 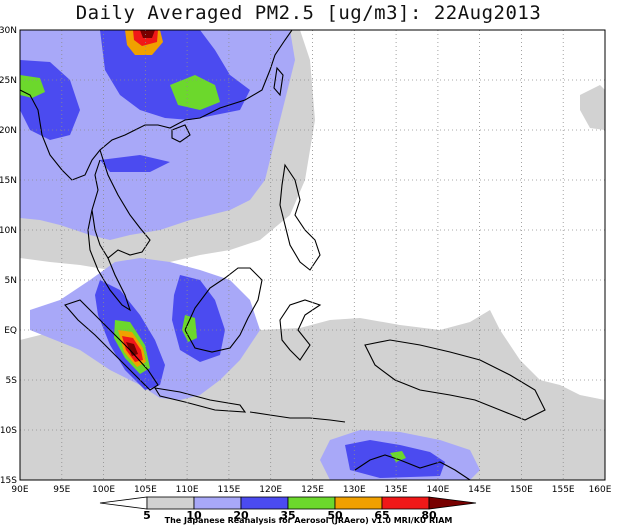 What do you see at coordinates (521, 490) in the screenshot?
I see `lon-tick-label: 150E` at bounding box center [521, 490].